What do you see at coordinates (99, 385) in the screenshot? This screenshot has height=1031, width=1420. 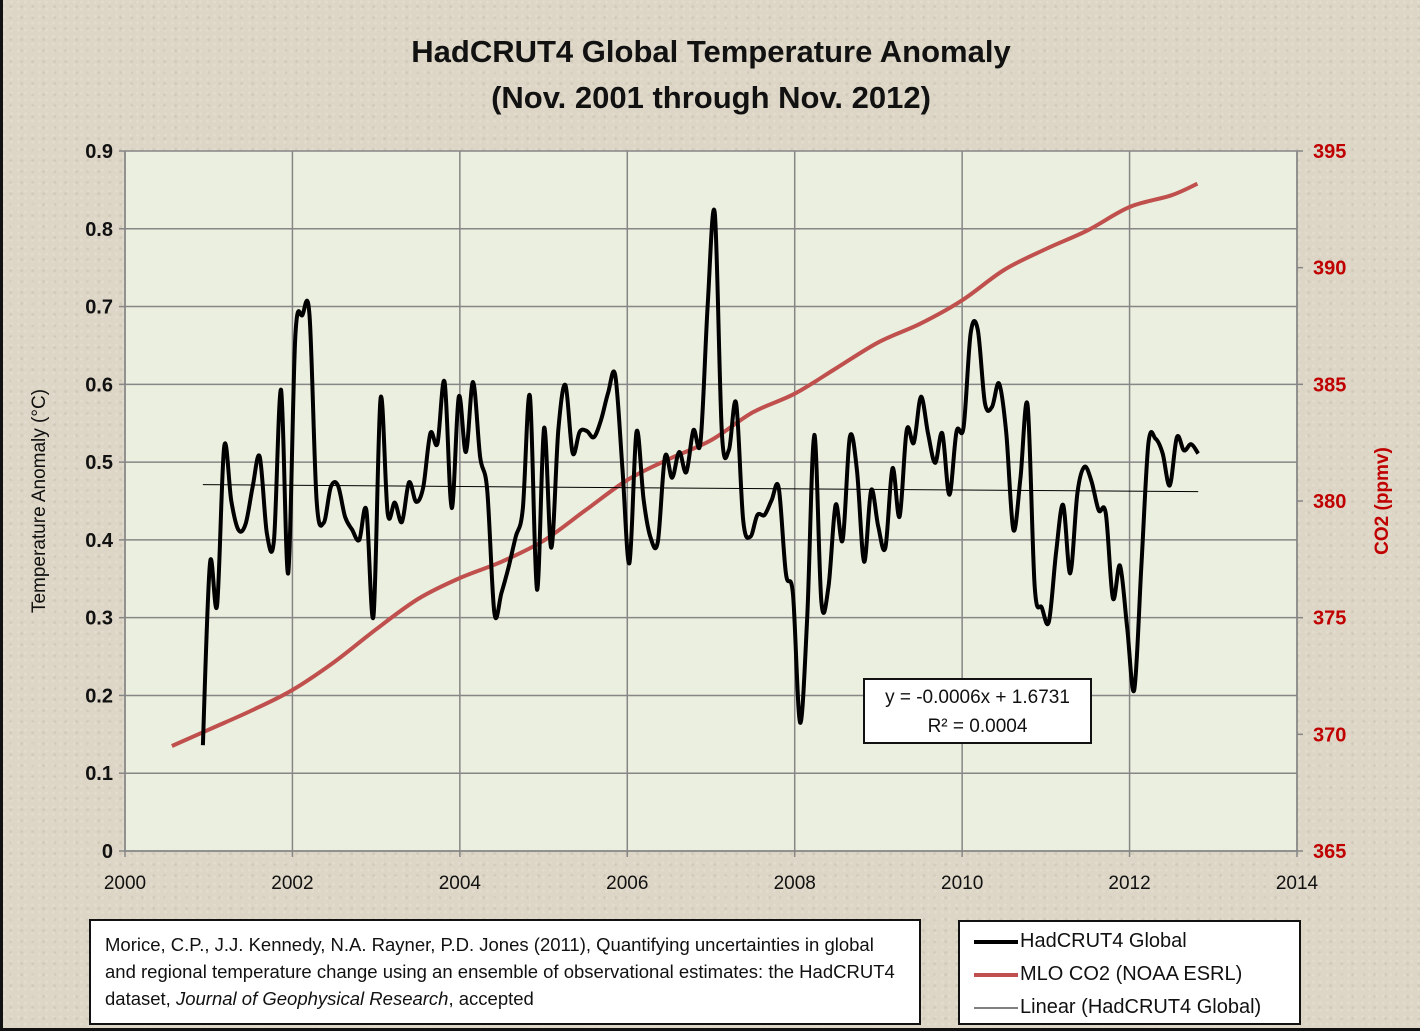 I see `y-tick-label: 0.6` at bounding box center [99, 385].